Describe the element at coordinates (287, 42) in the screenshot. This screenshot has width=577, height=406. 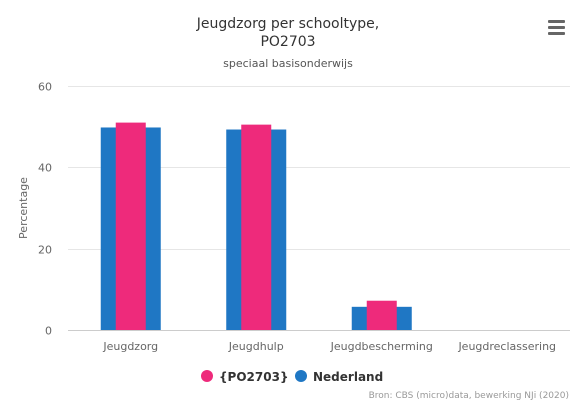
I see `chart-title-line-2: PO2703` at that location.